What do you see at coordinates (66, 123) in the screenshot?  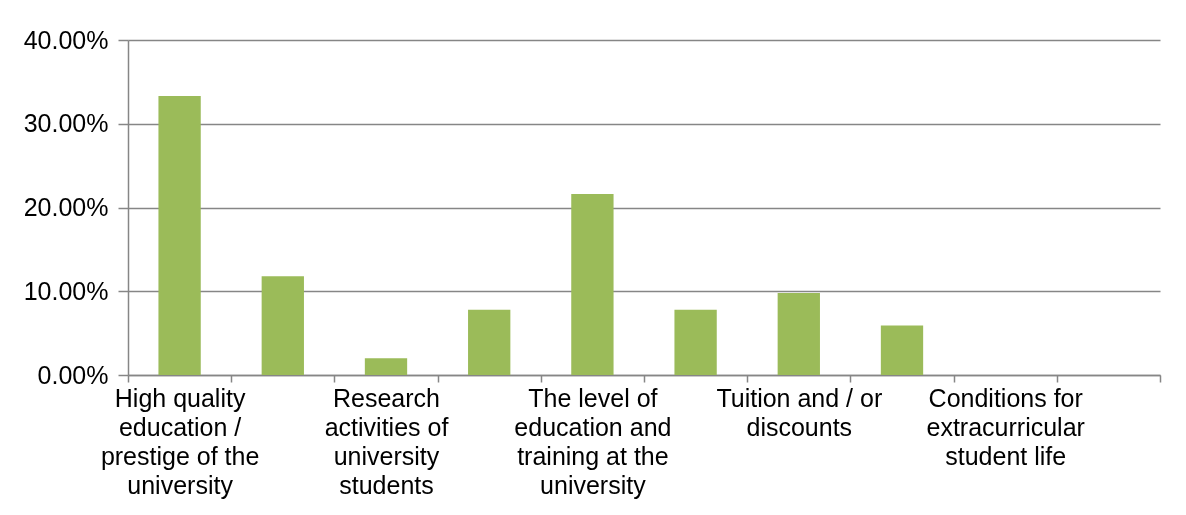 I see `y-tick-label: 30.00%` at bounding box center [66, 123].